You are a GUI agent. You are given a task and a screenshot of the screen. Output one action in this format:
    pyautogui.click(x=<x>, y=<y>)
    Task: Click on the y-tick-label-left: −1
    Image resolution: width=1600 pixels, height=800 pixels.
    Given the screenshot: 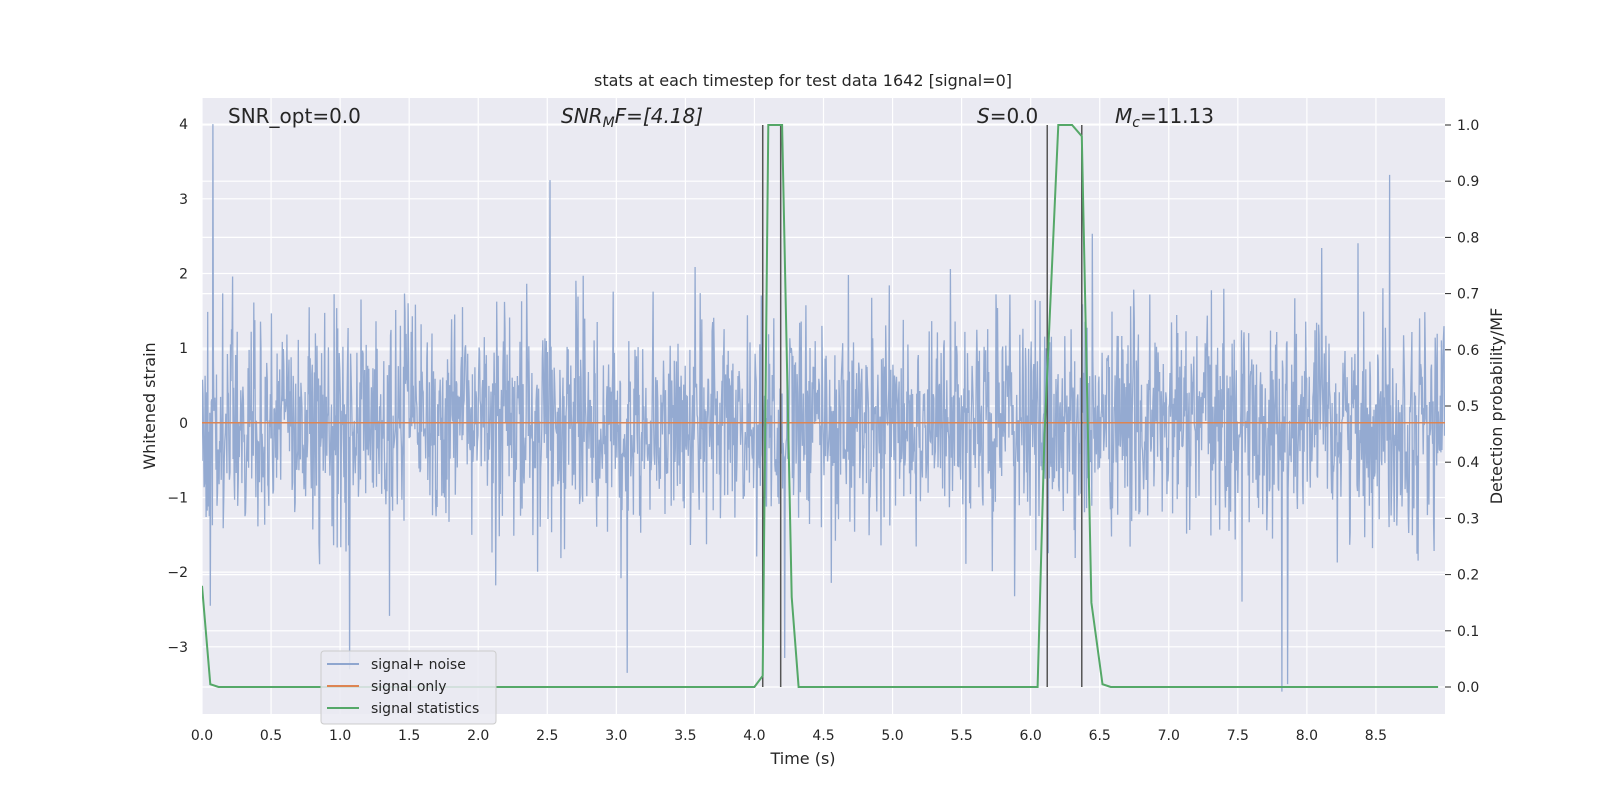 What is the action you would take?
    pyautogui.click(x=177, y=498)
    